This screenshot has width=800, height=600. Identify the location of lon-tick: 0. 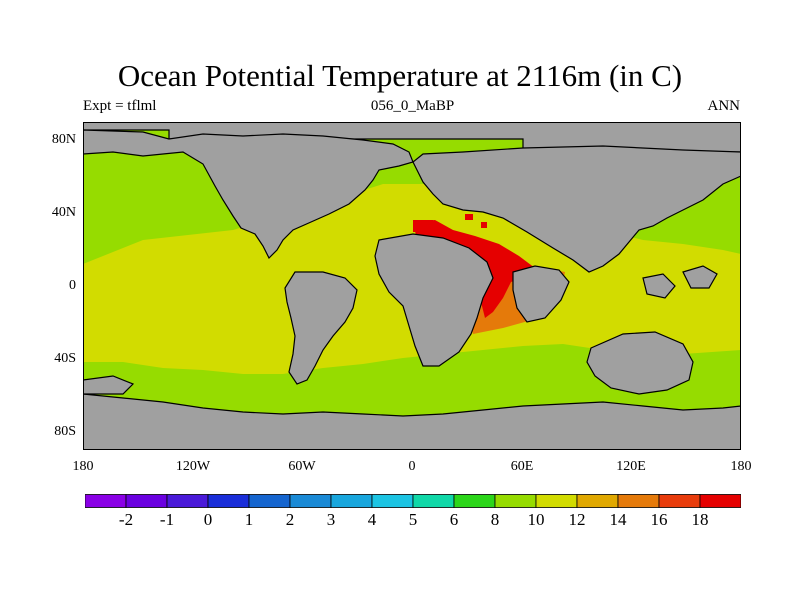
(412, 466).